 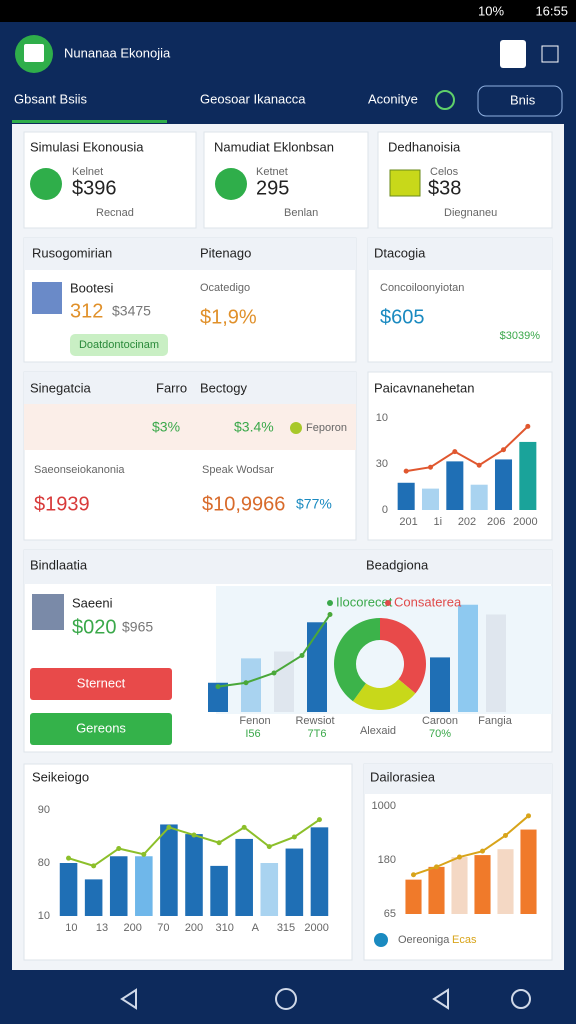 I want to click on card-footer: Recnad, so click(x=115, y=213).